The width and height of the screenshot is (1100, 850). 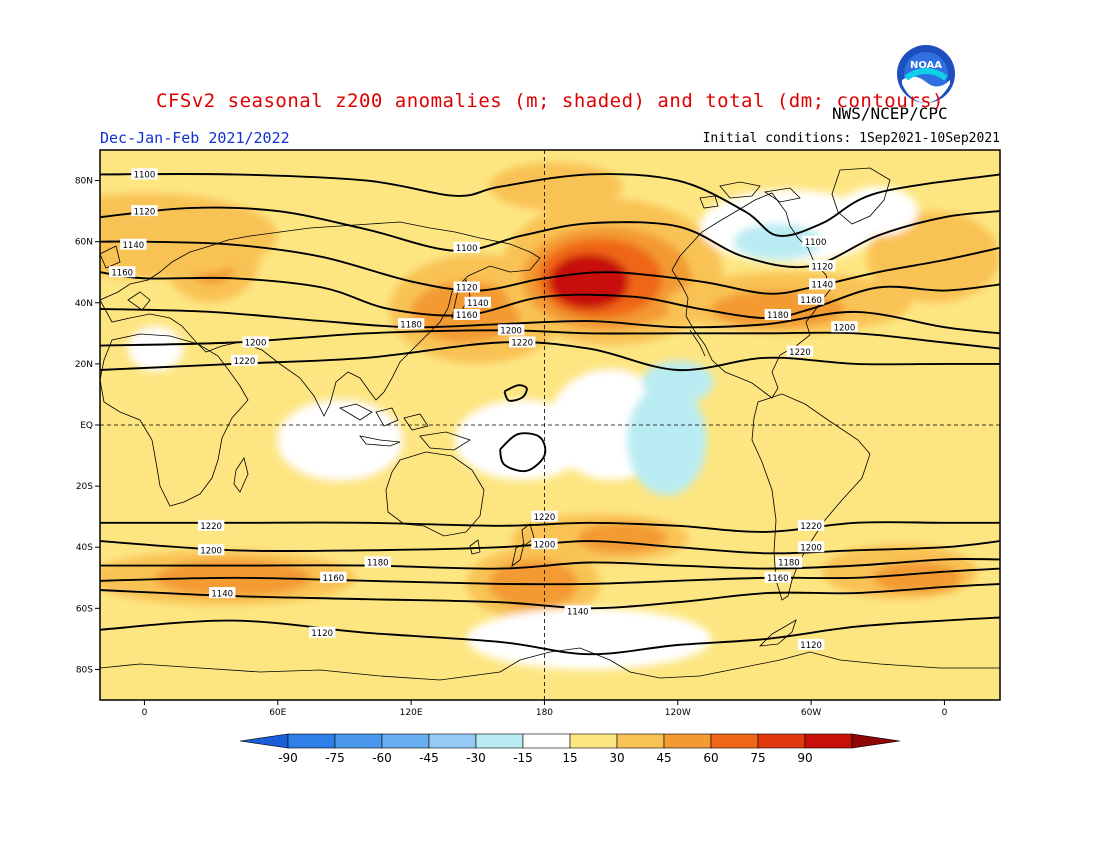 I want to click on lat-tick-label: 60S, so click(x=84, y=609).